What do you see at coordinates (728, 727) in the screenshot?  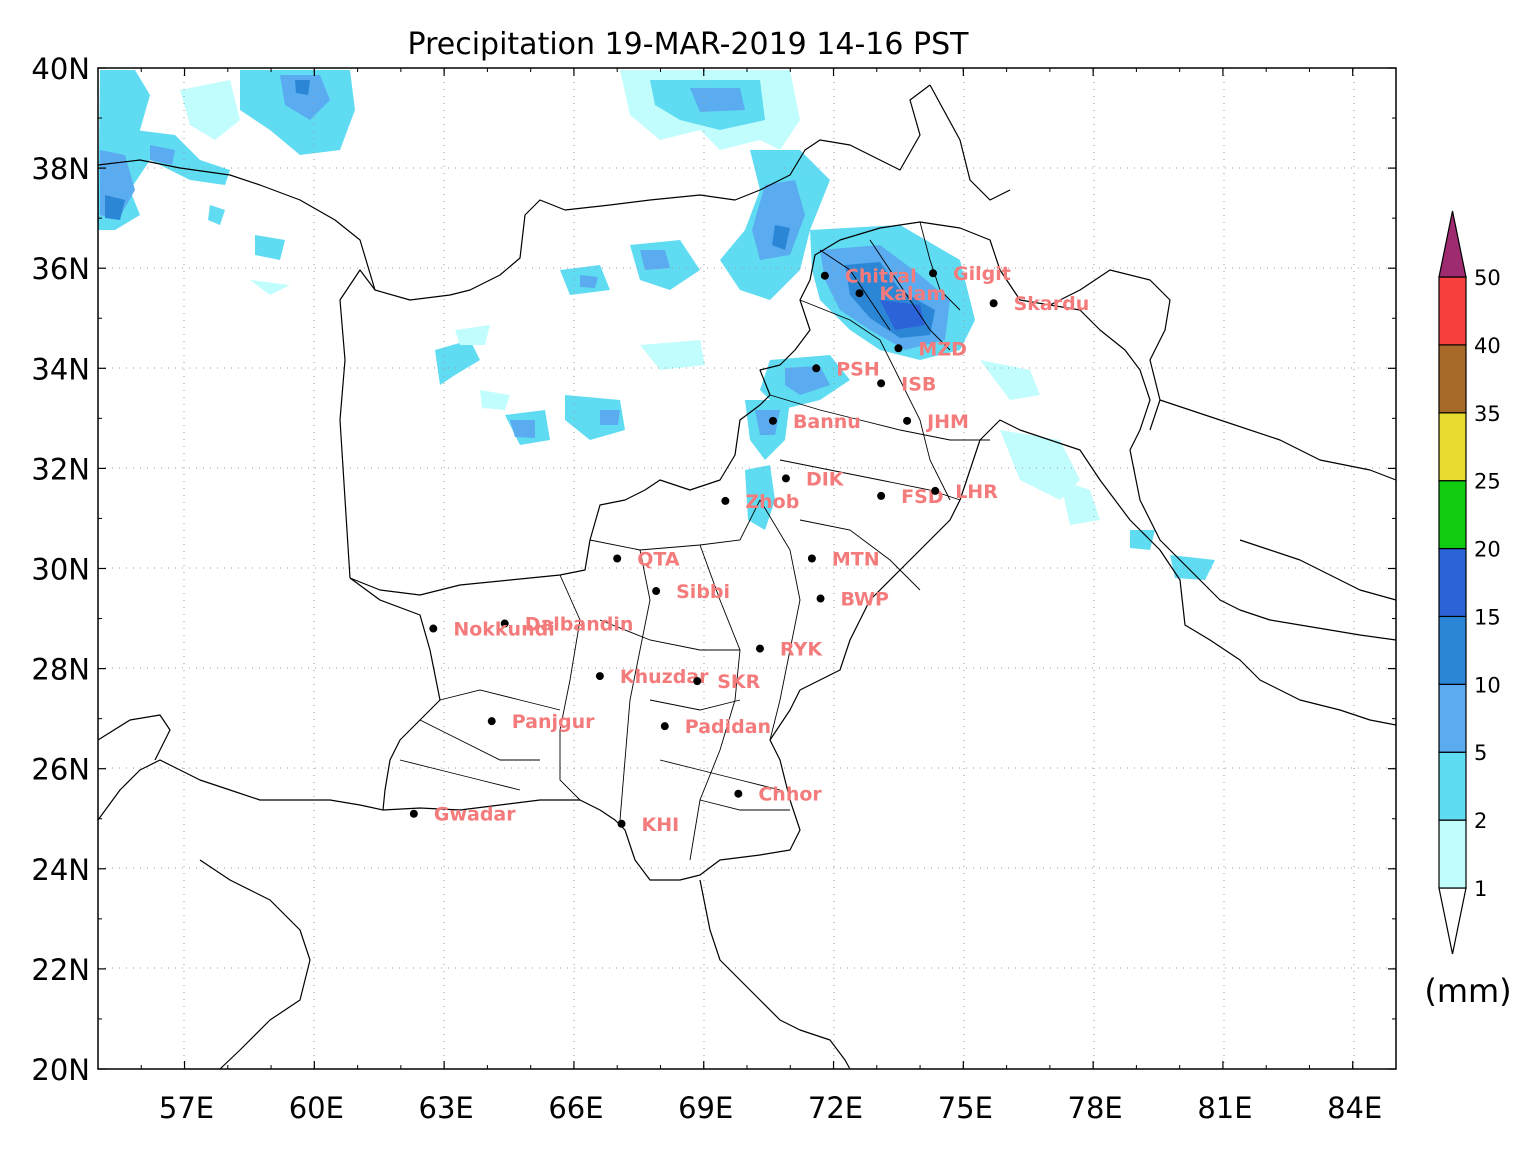 I see `city-label: Padidan` at bounding box center [728, 727].